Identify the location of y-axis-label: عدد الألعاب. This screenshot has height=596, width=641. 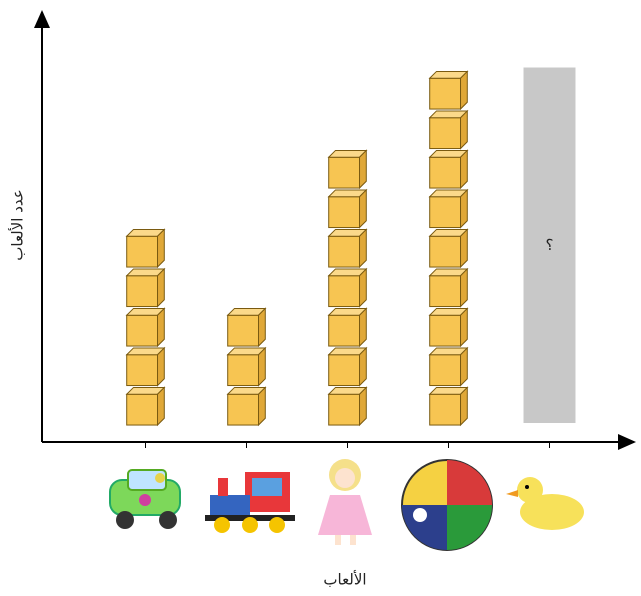
(17, 225).